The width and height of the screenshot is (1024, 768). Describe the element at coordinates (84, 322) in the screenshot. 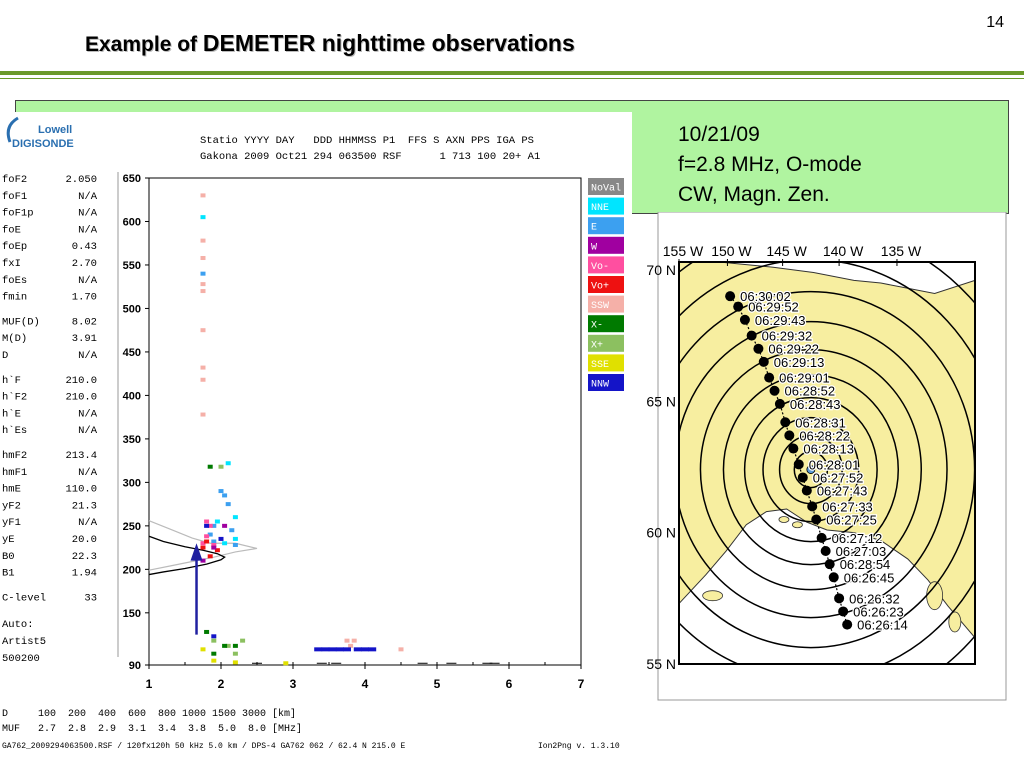

I see `param-value: 8.02` at that location.